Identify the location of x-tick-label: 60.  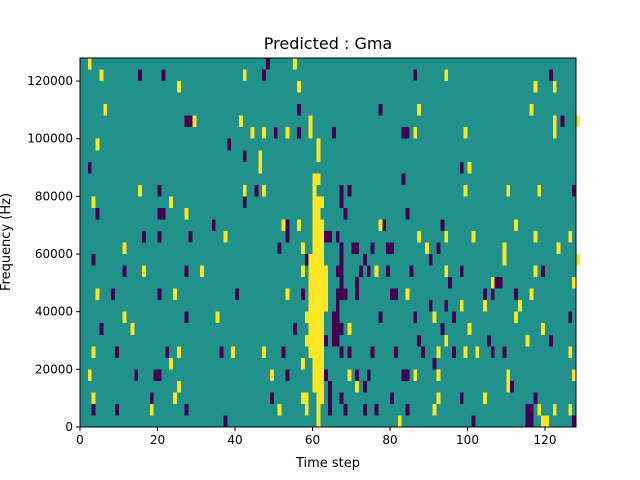
(312, 440).